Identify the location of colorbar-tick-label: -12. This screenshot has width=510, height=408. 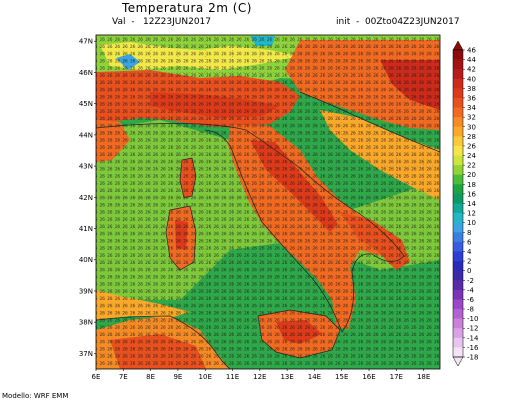
(472, 329).